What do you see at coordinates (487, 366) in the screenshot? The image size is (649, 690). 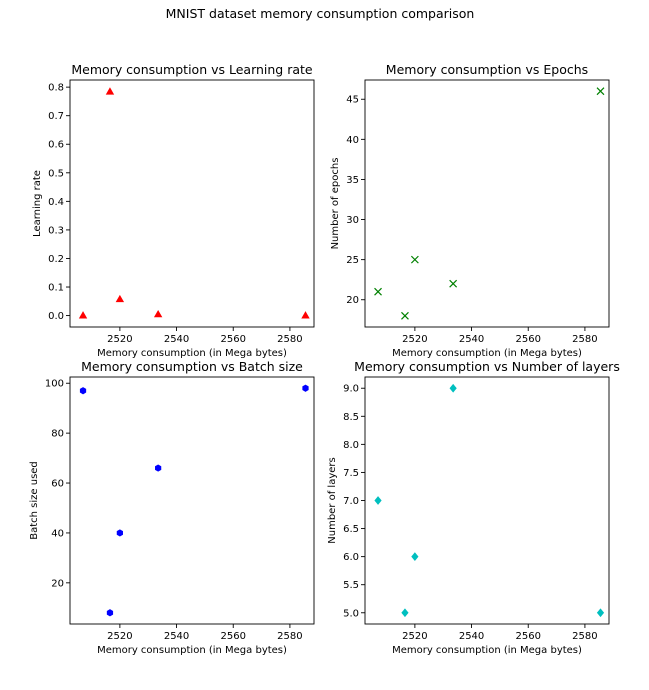 I see `subplot-title: Memory consumption vs Number of layers` at bounding box center [487, 366].